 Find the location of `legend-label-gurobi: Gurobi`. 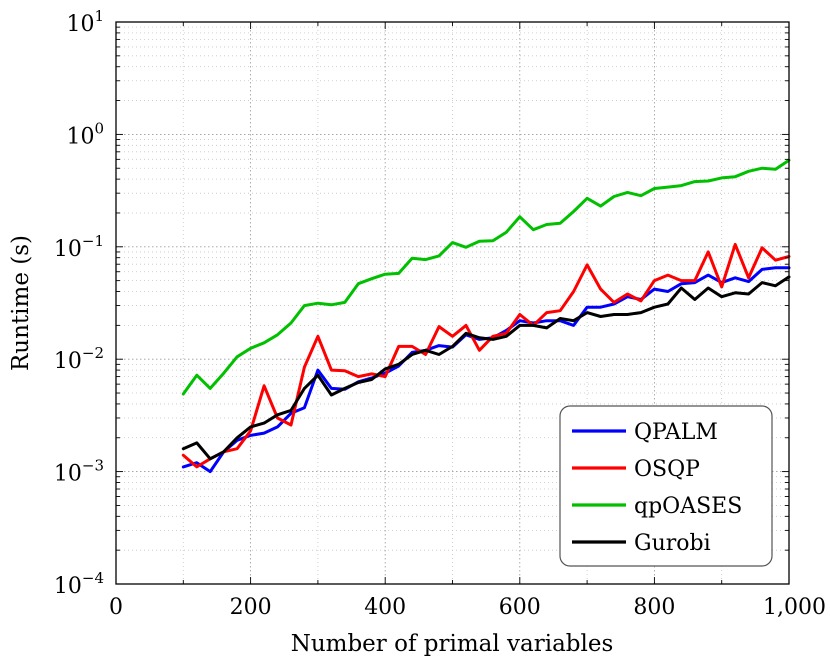

legend-label-gurobi: Gurobi is located at coordinates (672, 543).